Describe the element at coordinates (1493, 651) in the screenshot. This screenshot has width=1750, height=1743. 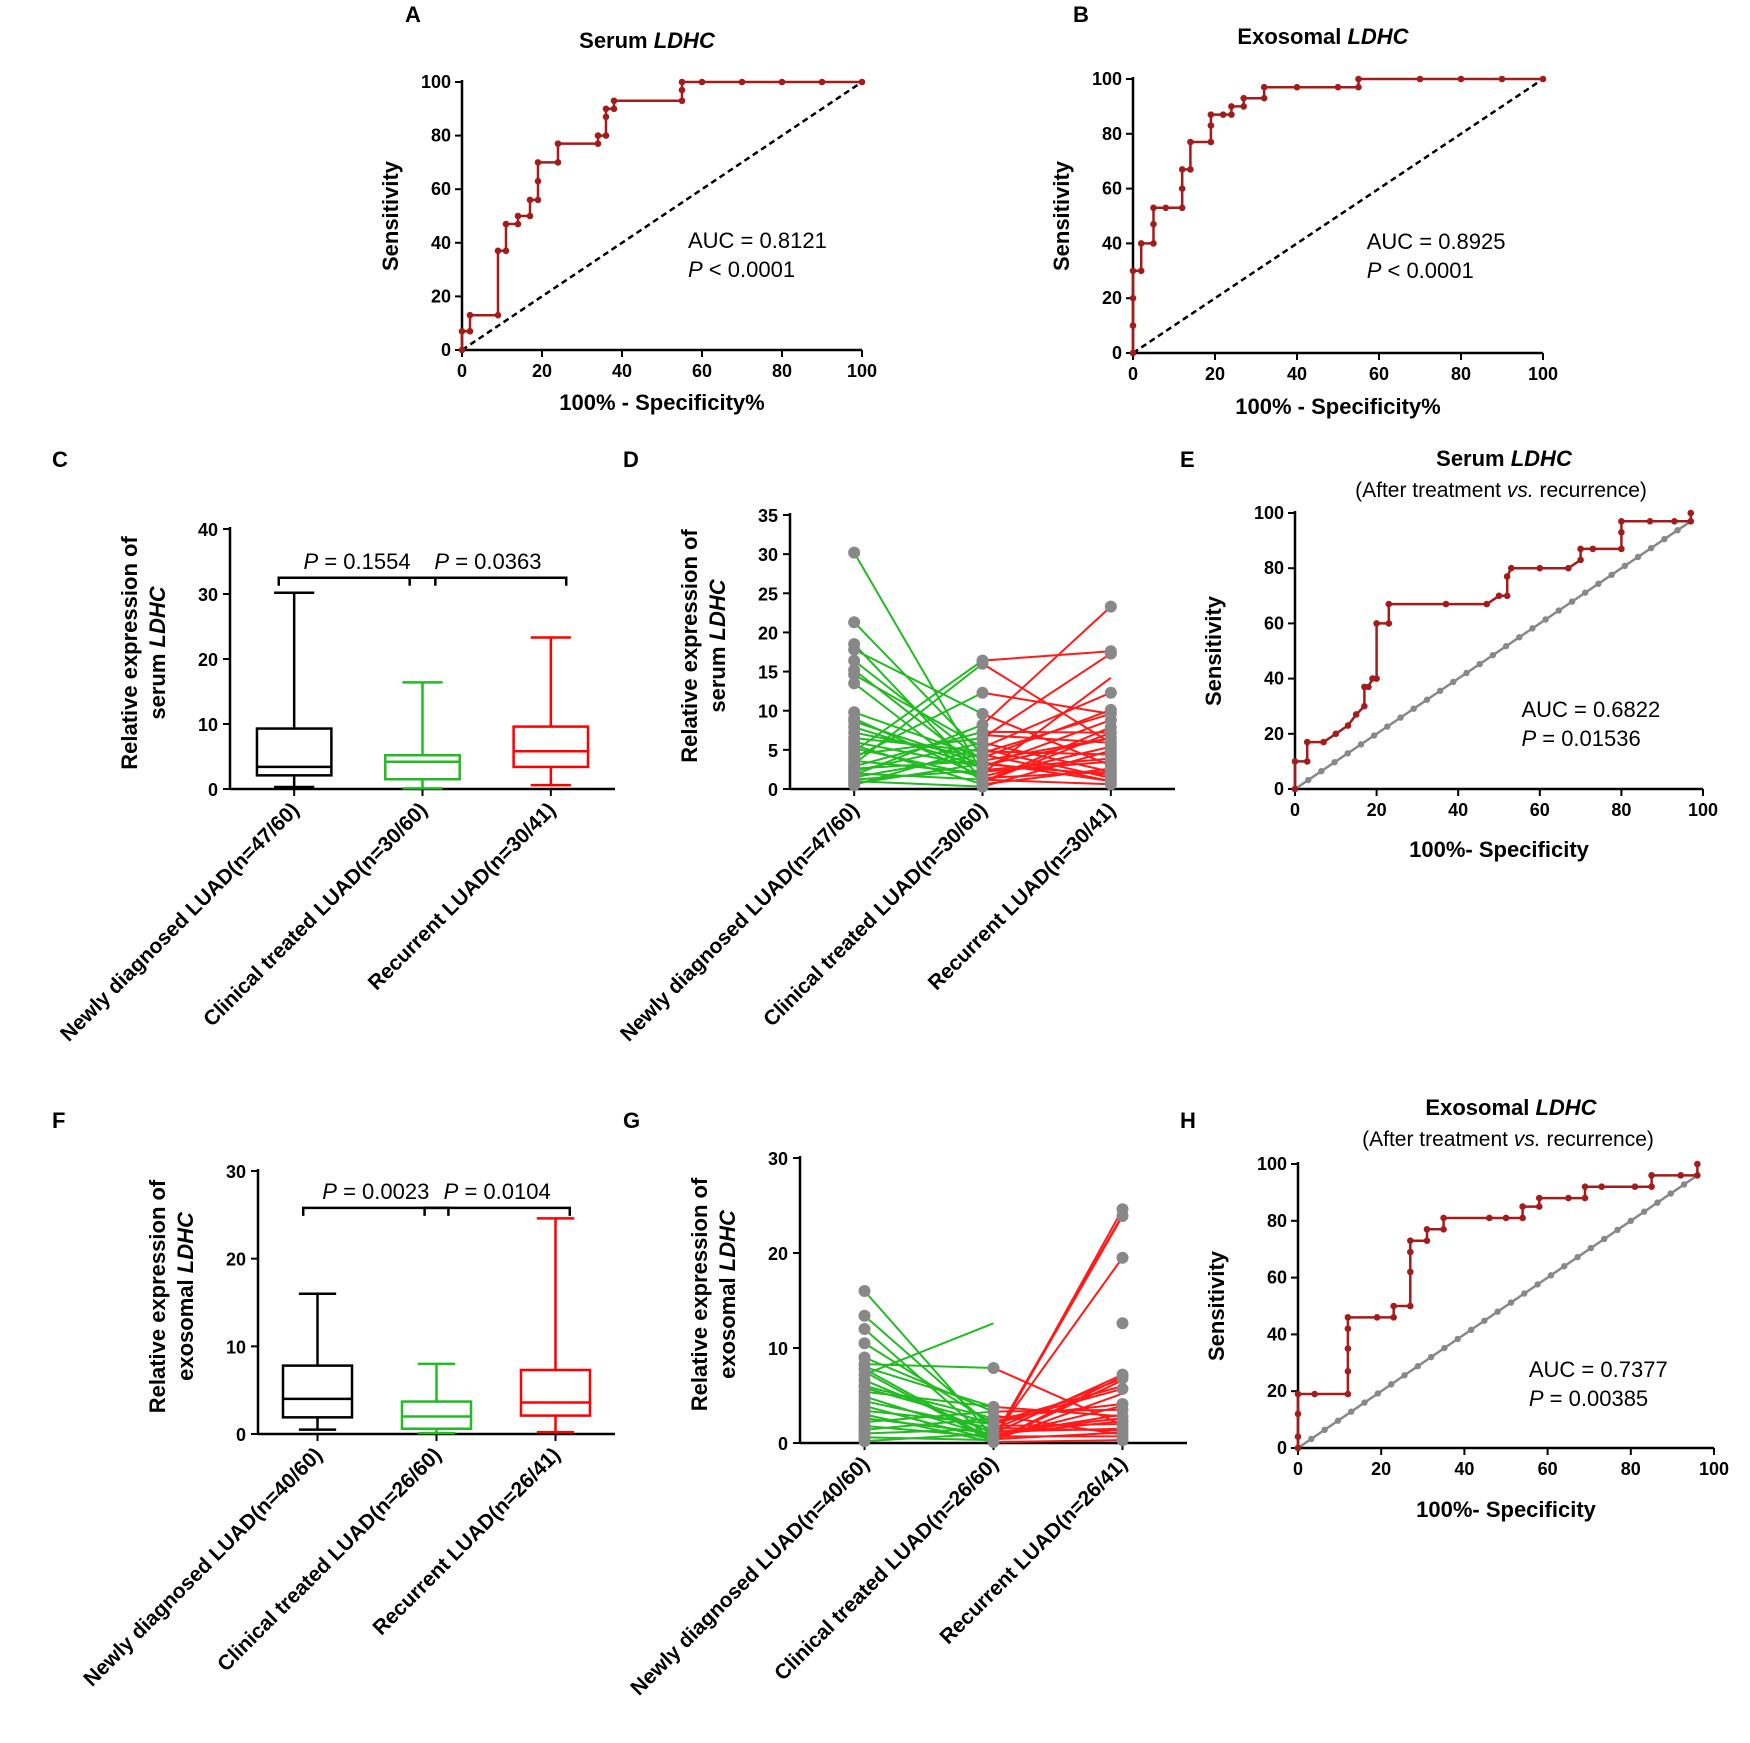
I see `roc-curve-E` at that location.